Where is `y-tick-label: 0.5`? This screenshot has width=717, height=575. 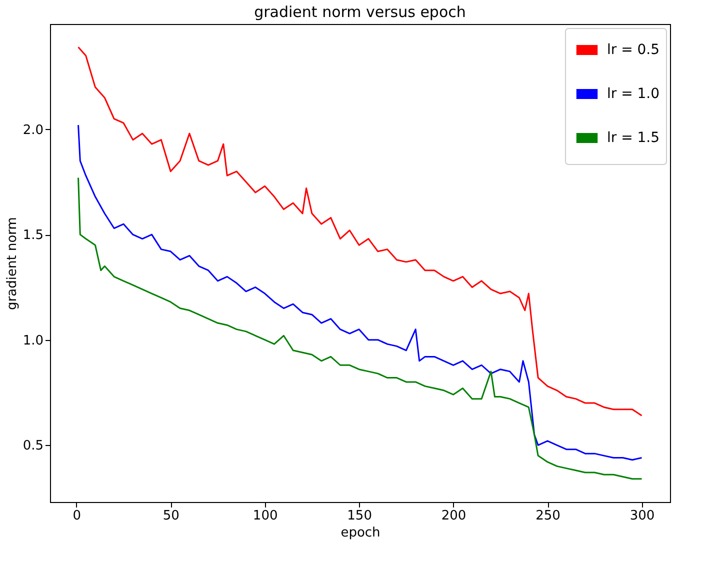 y-tick-label: 0.5 is located at coordinates (33, 446).